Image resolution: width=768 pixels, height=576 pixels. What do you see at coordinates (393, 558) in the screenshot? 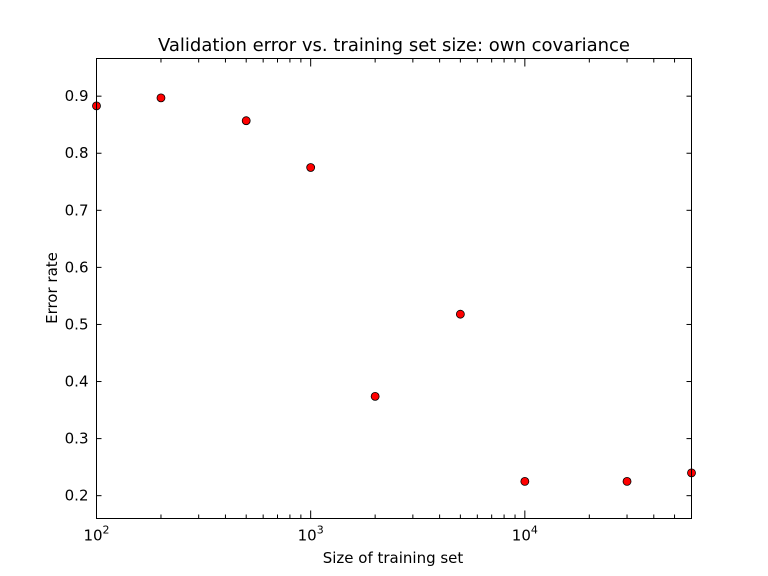
I see `x-axis-label: Size of training set` at bounding box center [393, 558].